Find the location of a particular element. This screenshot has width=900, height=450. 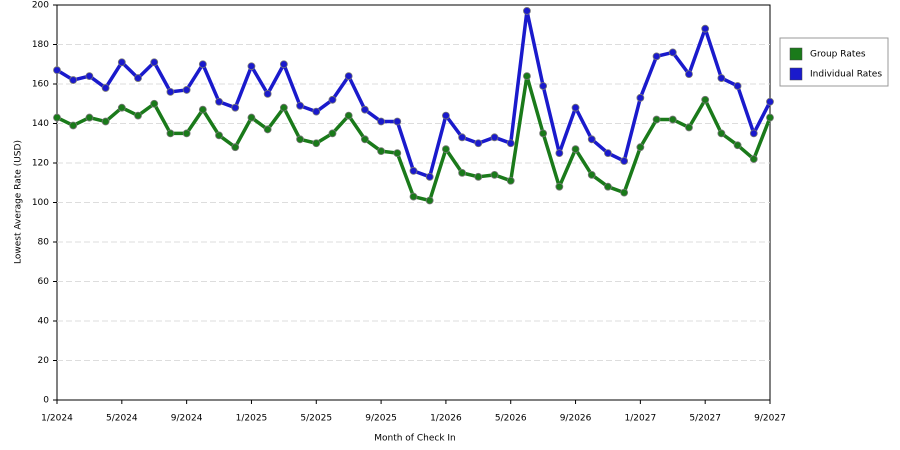

y-tick-label: 80 is located at coordinates (44, 243).